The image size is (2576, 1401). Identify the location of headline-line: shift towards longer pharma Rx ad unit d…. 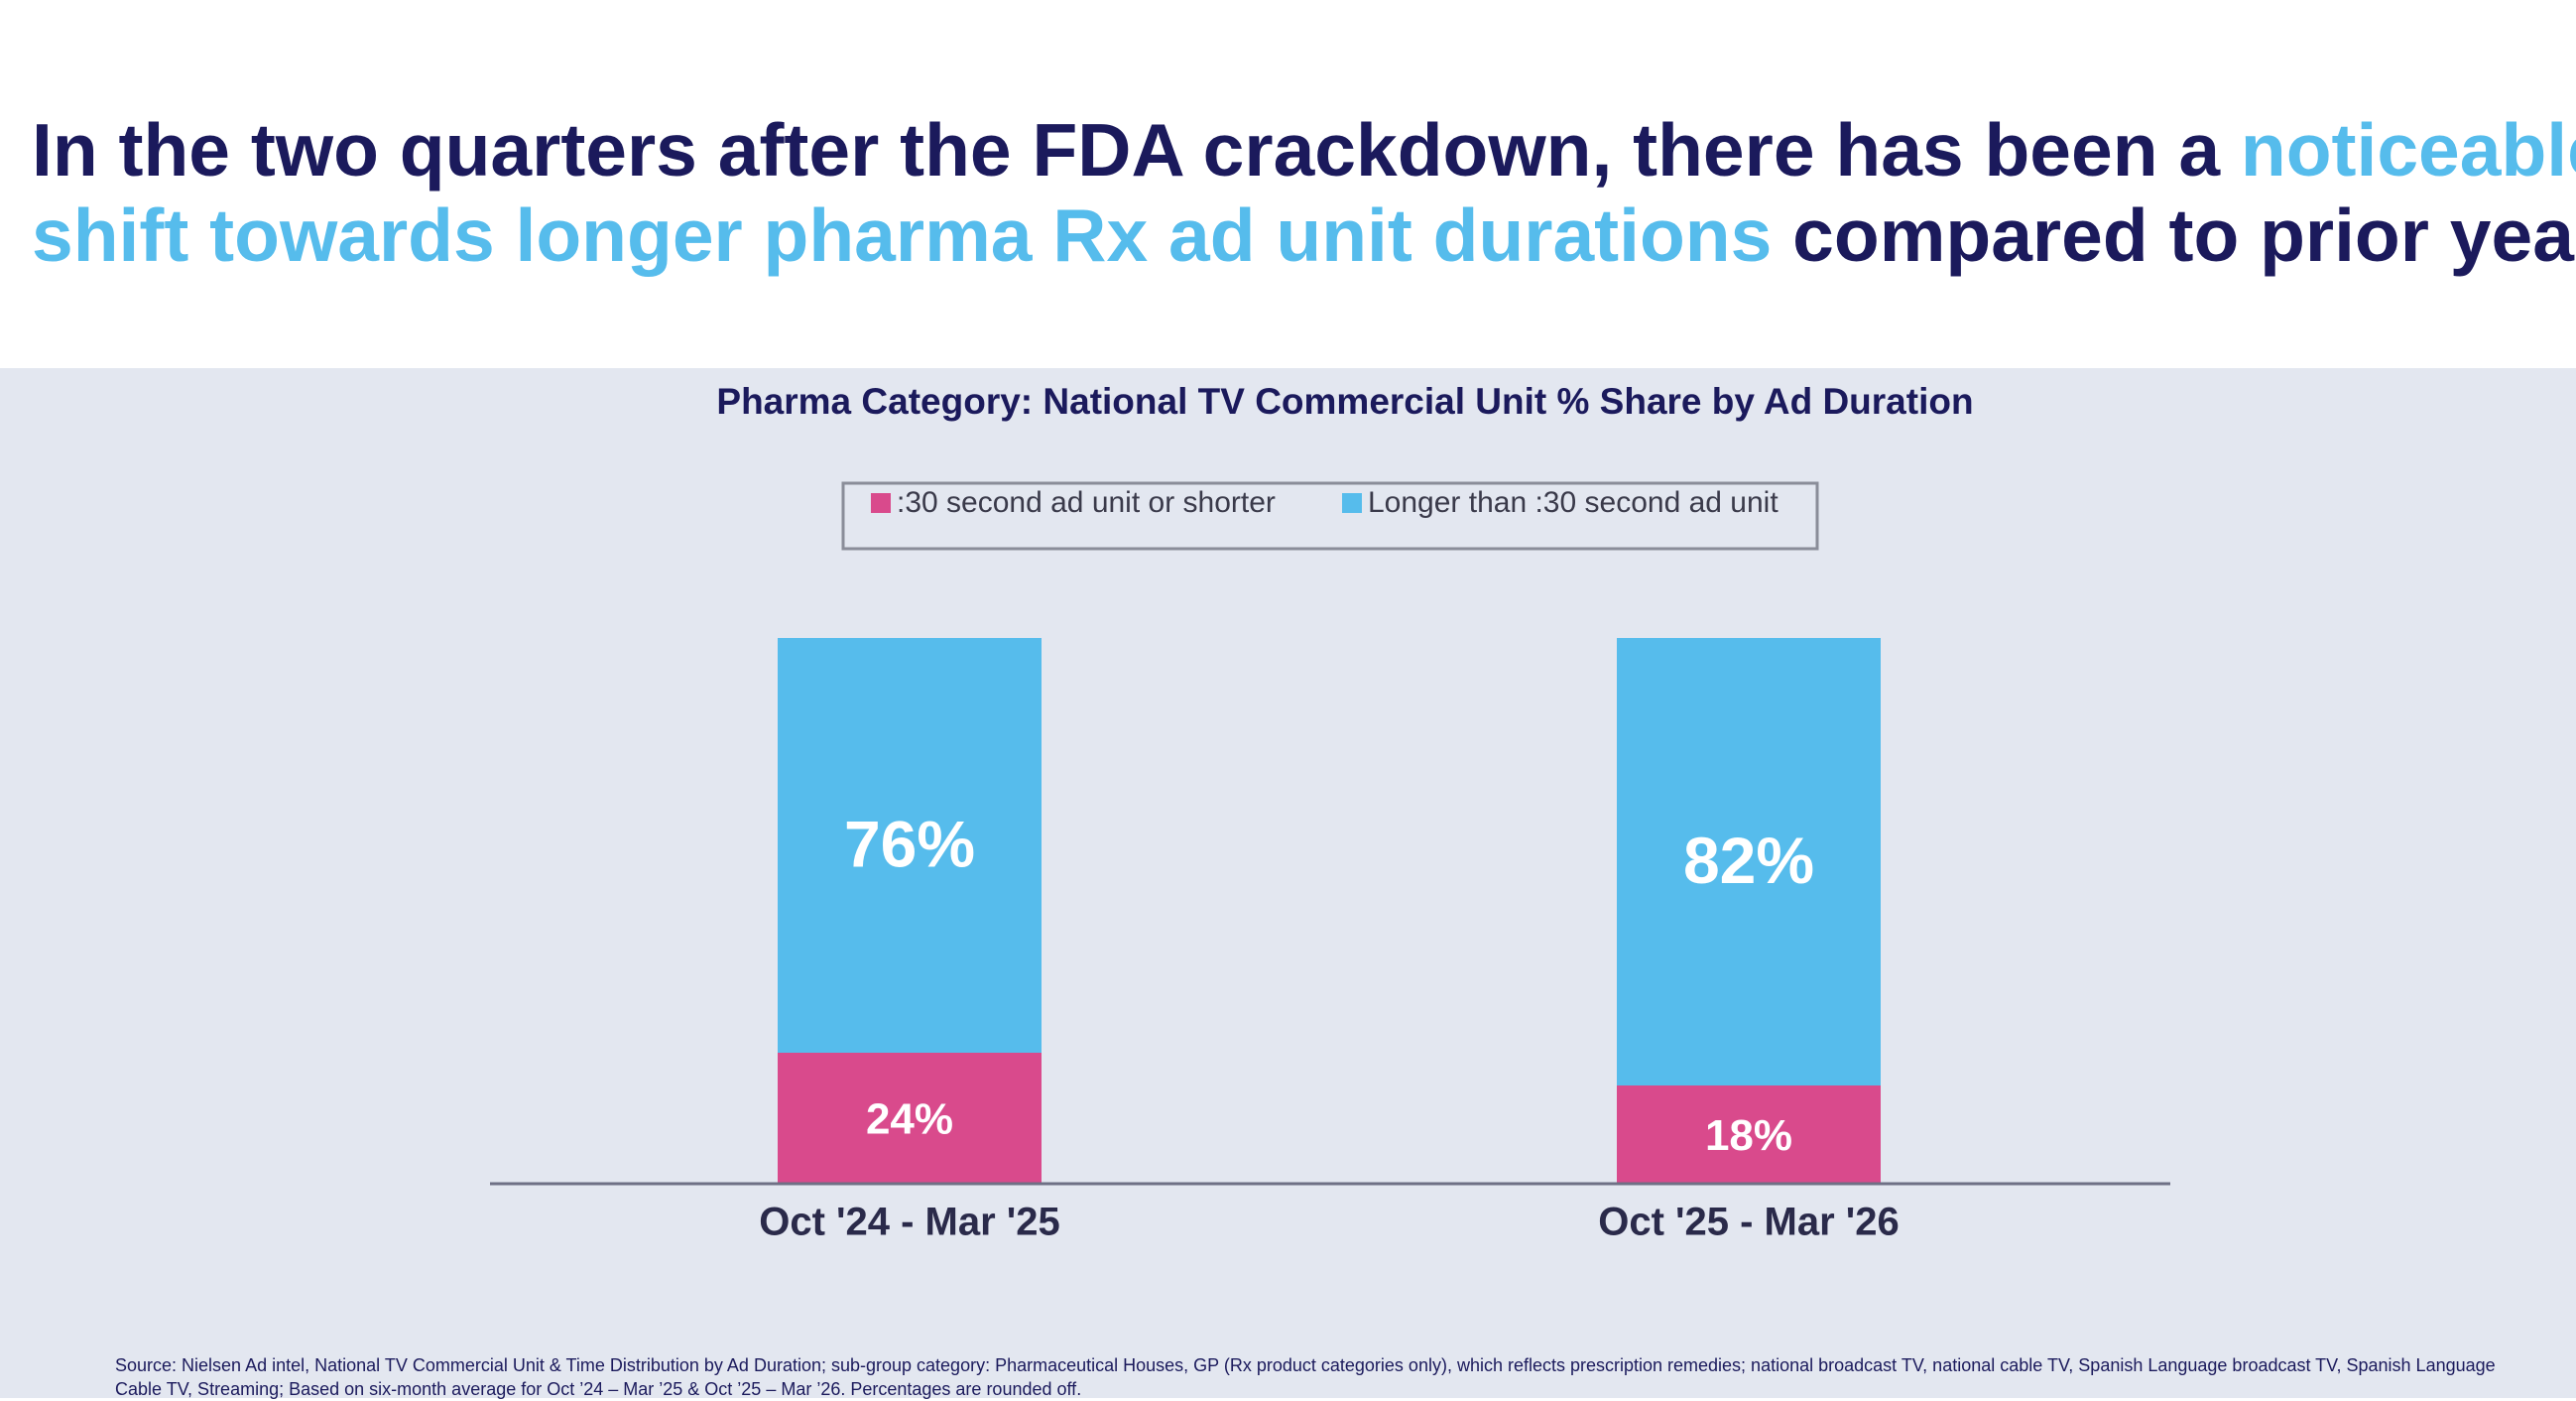
(1304, 235).